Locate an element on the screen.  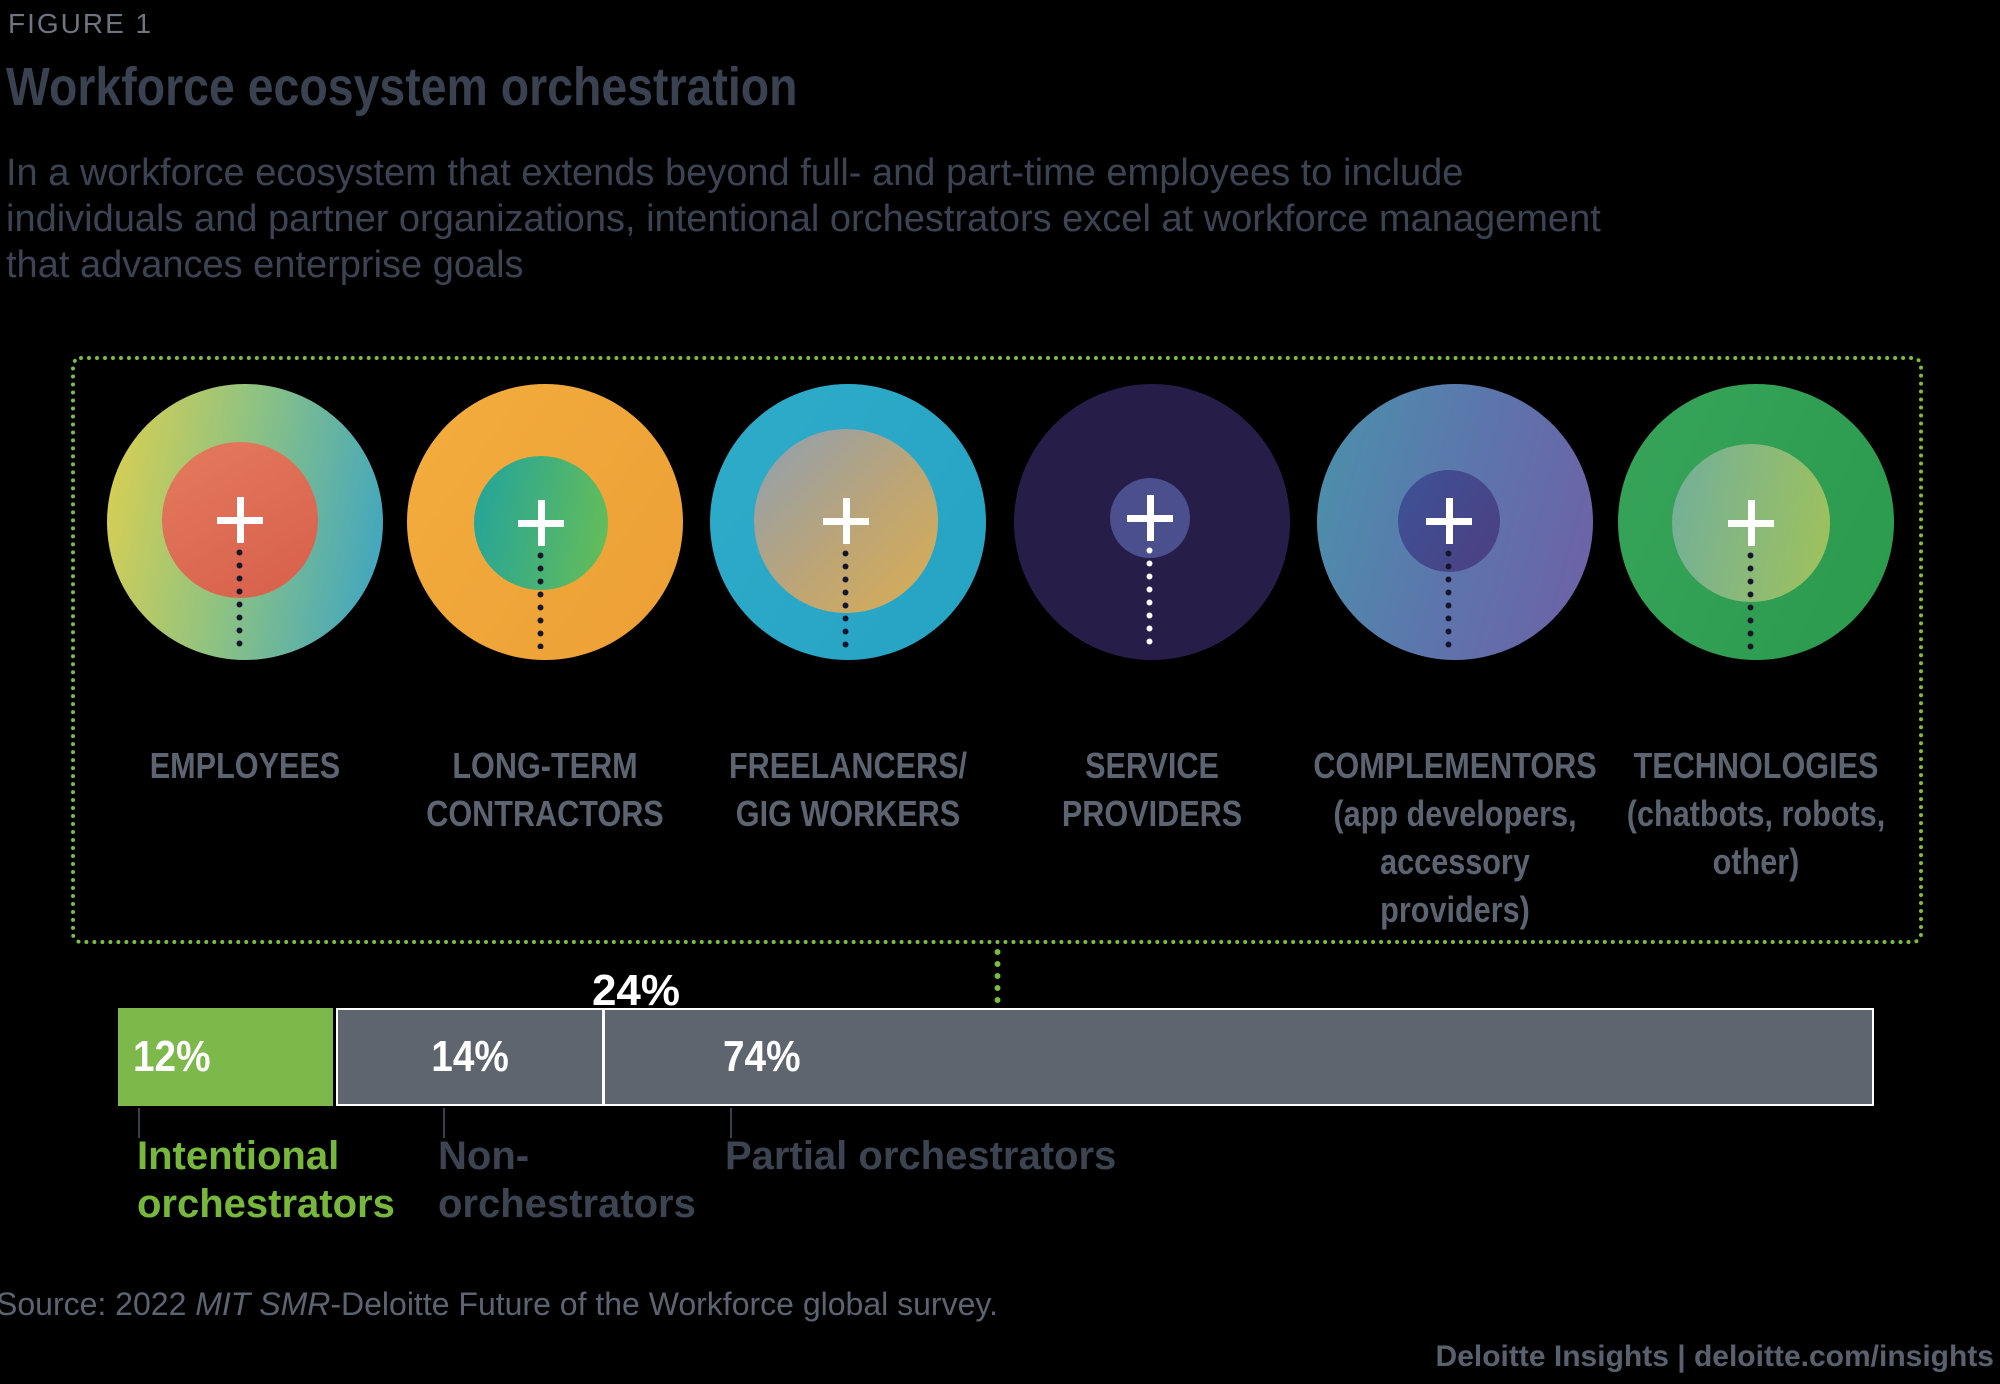
circle-label-line: FREELANCERS/ is located at coordinates (848, 765).